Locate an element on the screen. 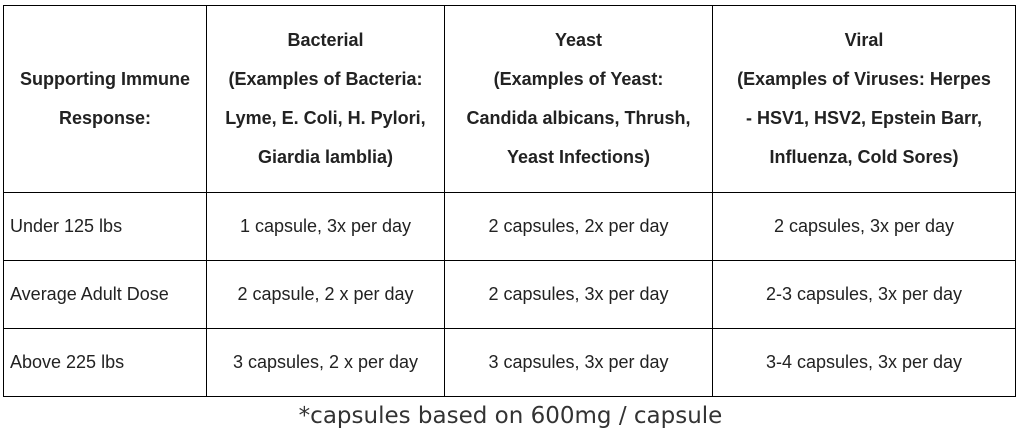  header-line: Influenza, Cold Sores) is located at coordinates (864, 157).